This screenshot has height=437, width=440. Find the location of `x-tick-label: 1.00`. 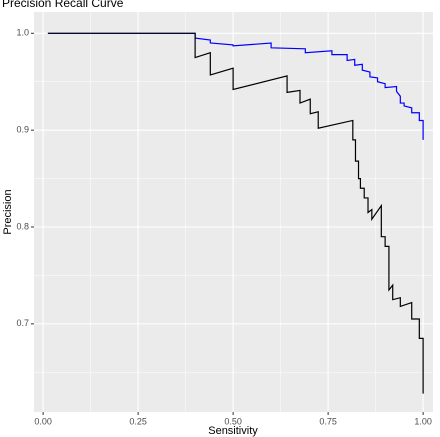

x-tick-label: 1.00 is located at coordinates (423, 421).